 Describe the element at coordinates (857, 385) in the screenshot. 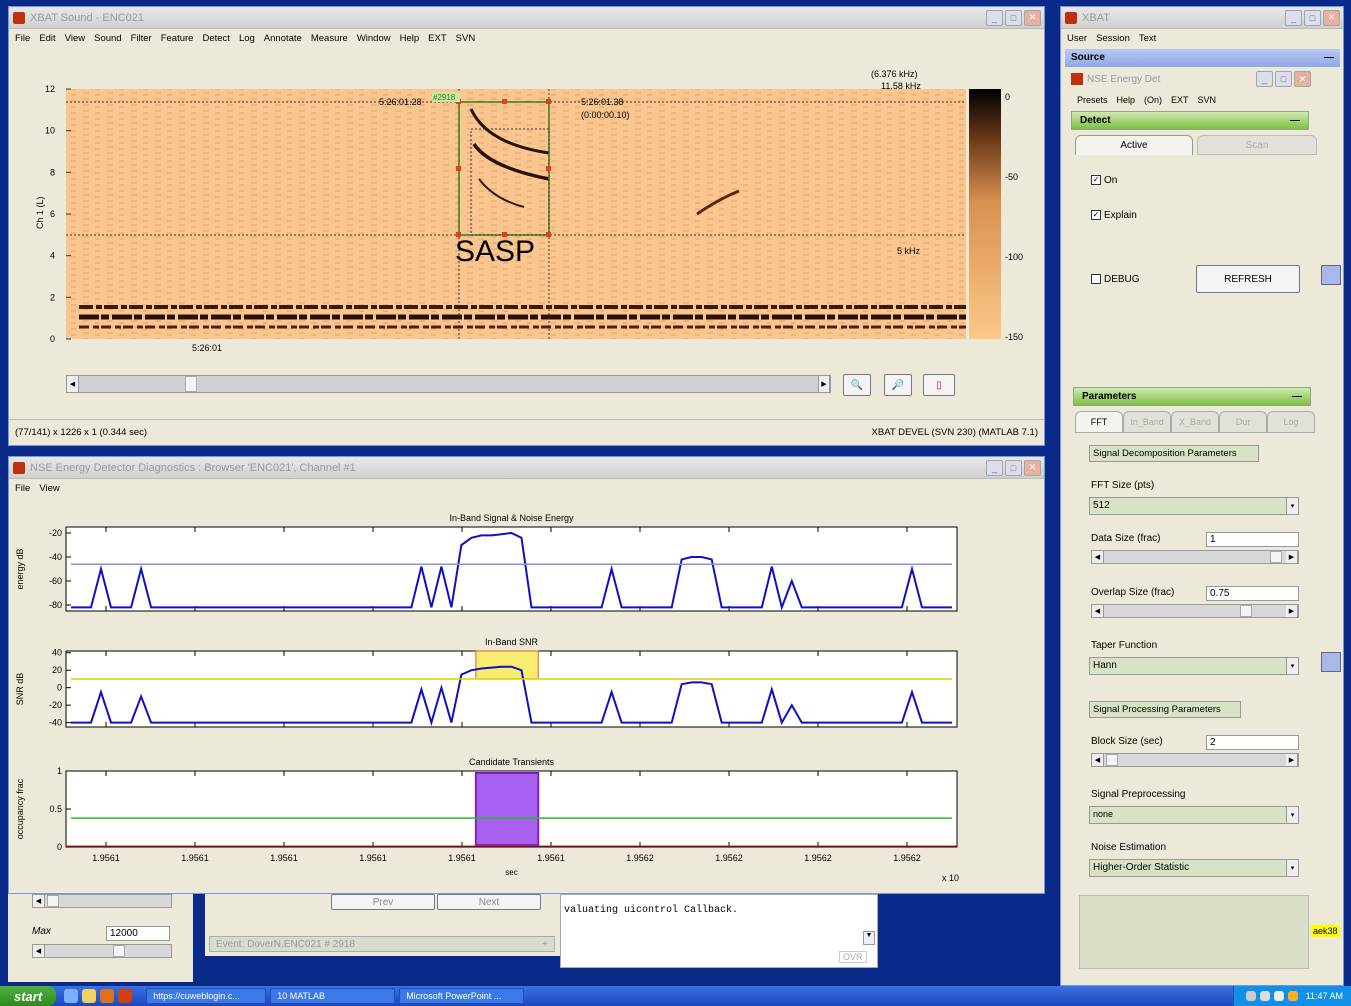

I see `zoom-out-button: 🔍` at that location.